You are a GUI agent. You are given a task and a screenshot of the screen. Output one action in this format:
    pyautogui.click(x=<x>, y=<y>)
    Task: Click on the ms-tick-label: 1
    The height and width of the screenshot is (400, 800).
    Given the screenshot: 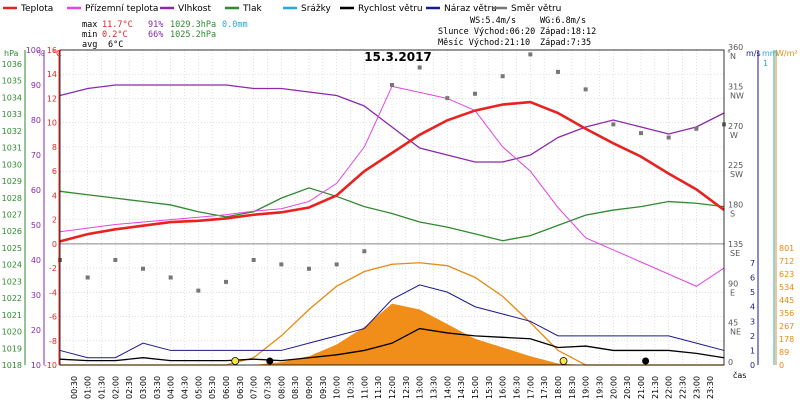 What is the action you would take?
    pyautogui.click(x=752, y=350)
    